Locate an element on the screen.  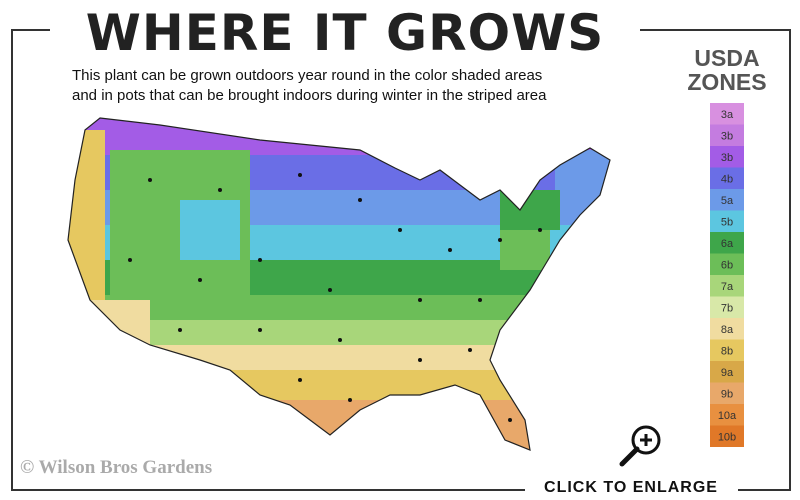
zone-label: 5a is located at coordinates (727, 201).